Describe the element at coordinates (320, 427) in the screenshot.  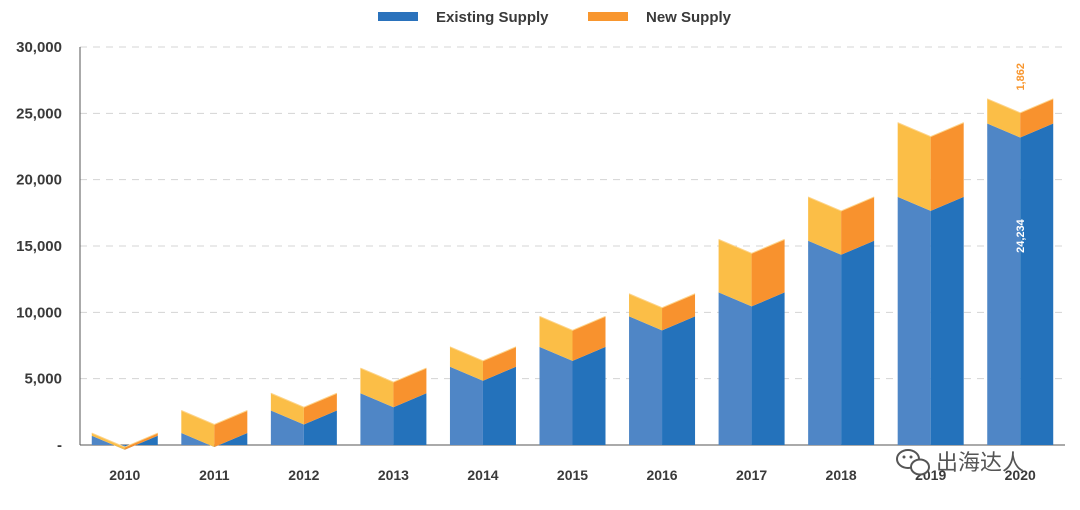
I see `bar-existing-supply-side-2012` at that location.